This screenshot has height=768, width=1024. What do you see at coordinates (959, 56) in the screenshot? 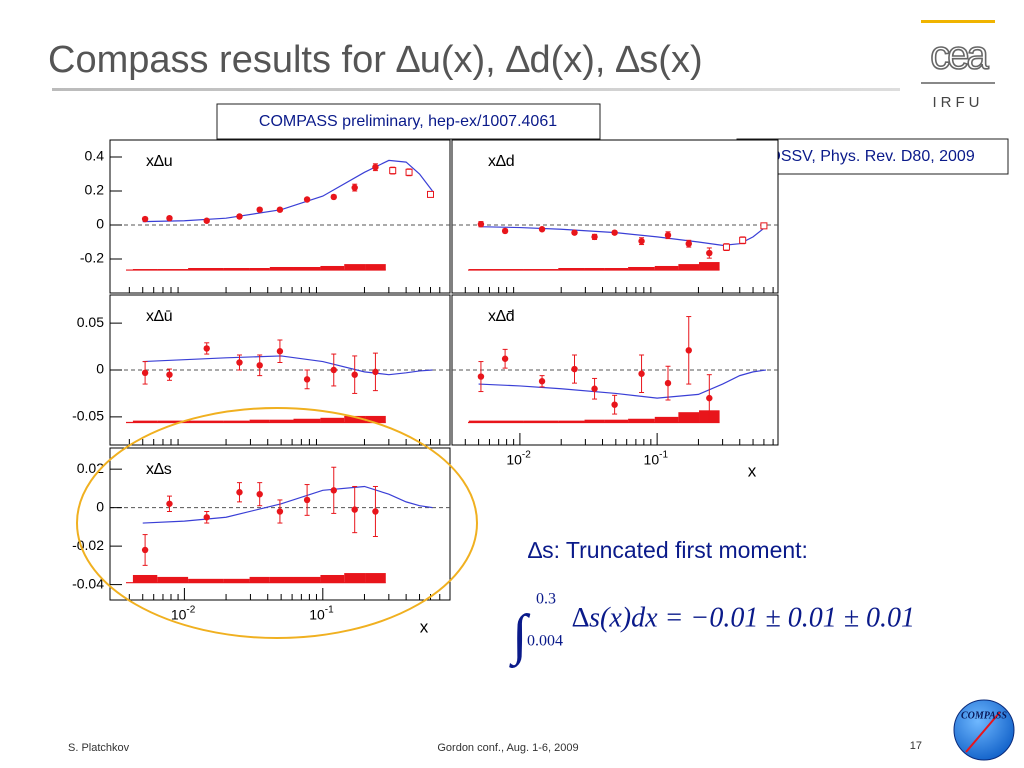
I see `cea-logo: cea` at bounding box center [959, 56].